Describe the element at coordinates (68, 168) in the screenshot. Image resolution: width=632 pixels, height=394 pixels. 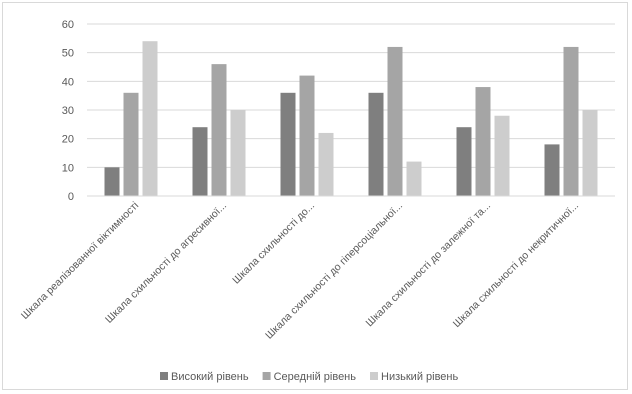
I see `y-tick-label: 10` at that location.